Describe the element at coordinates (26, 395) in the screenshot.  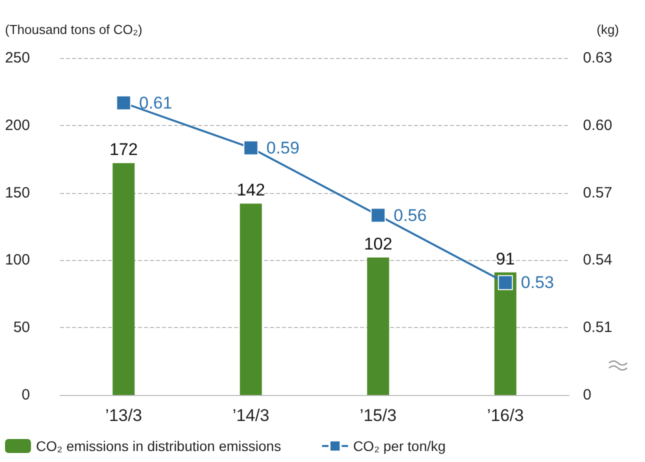
I see `y-tick-label: 0` at that location.